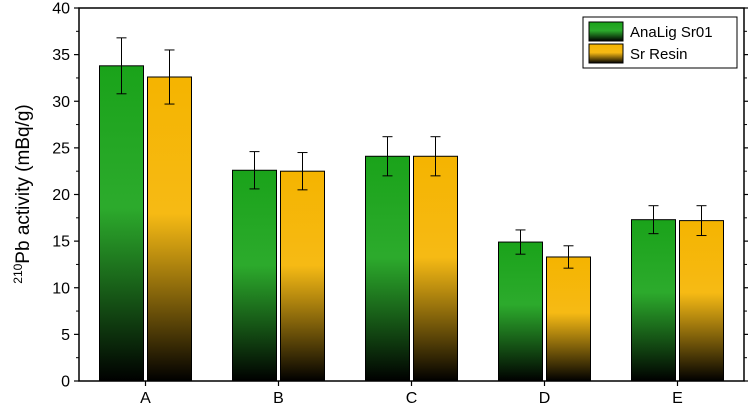  What do you see at coordinates (278, 398) in the screenshot?
I see `x-tick-label-B: B` at bounding box center [278, 398].